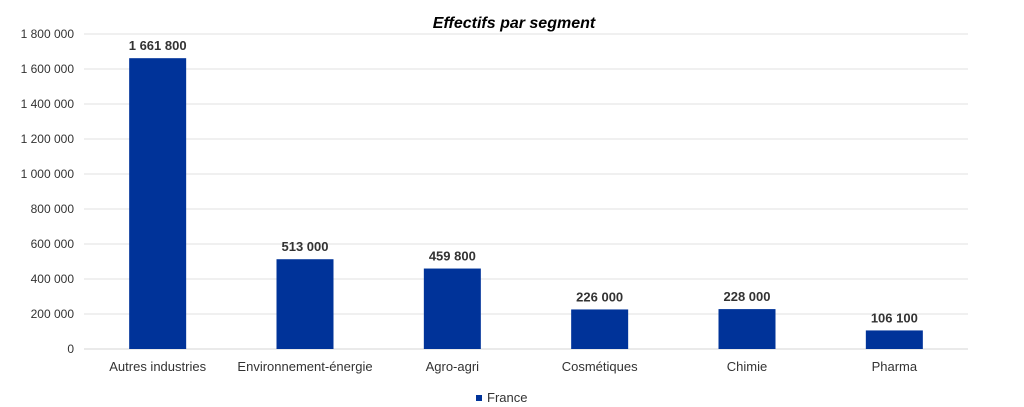 The image size is (1024, 407). Describe the element at coordinates (53, 314) in the screenshot. I see `y-tick-label: 200 000` at that location.